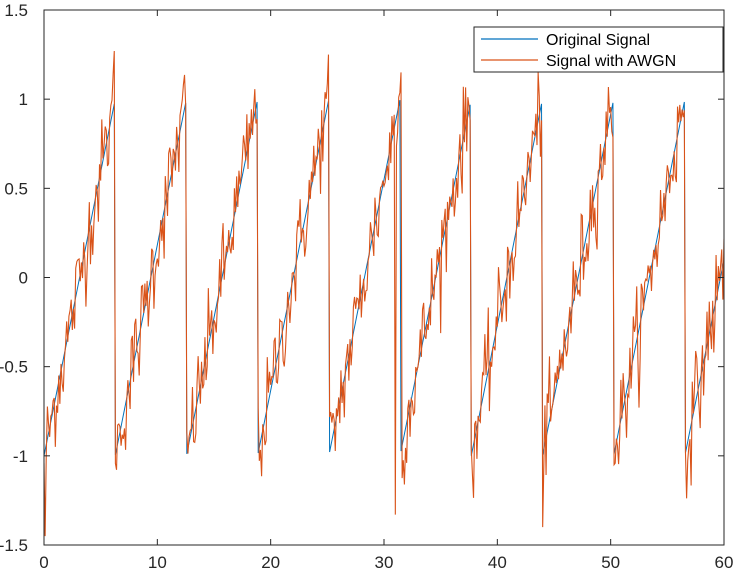 This screenshot has width=737, height=574. Describe the element at coordinates (20, 456) in the screenshot. I see `y-tick-label: -1` at that location.